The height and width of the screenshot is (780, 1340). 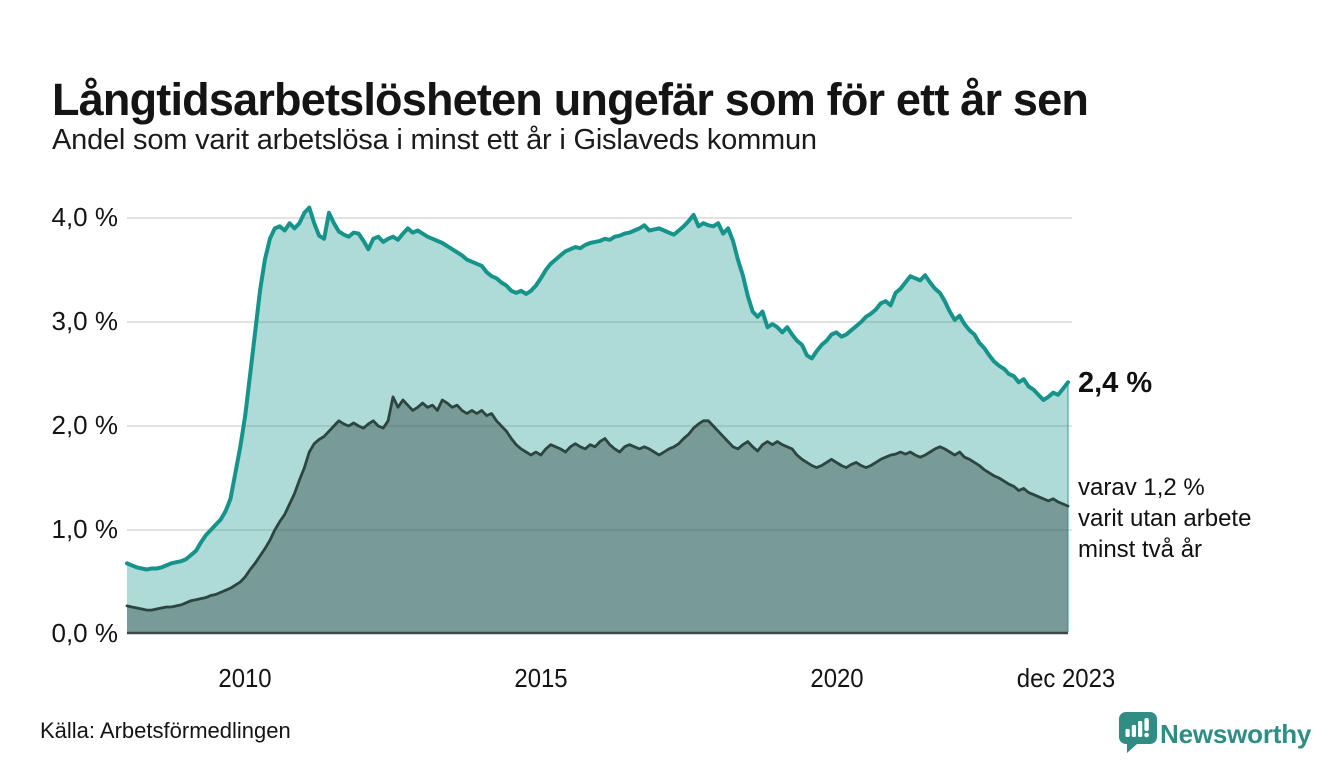 What do you see at coordinates (245, 678) in the screenshot?
I see `x-axis-tick: 2010` at bounding box center [245, 678].